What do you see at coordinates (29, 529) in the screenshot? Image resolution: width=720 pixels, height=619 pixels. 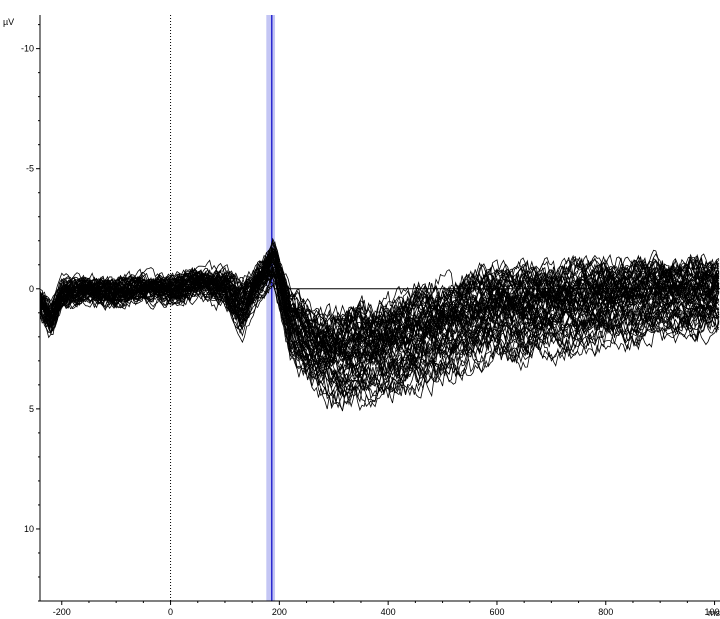 I see `y-tick-label: 10` at bounding box center [29, 529].